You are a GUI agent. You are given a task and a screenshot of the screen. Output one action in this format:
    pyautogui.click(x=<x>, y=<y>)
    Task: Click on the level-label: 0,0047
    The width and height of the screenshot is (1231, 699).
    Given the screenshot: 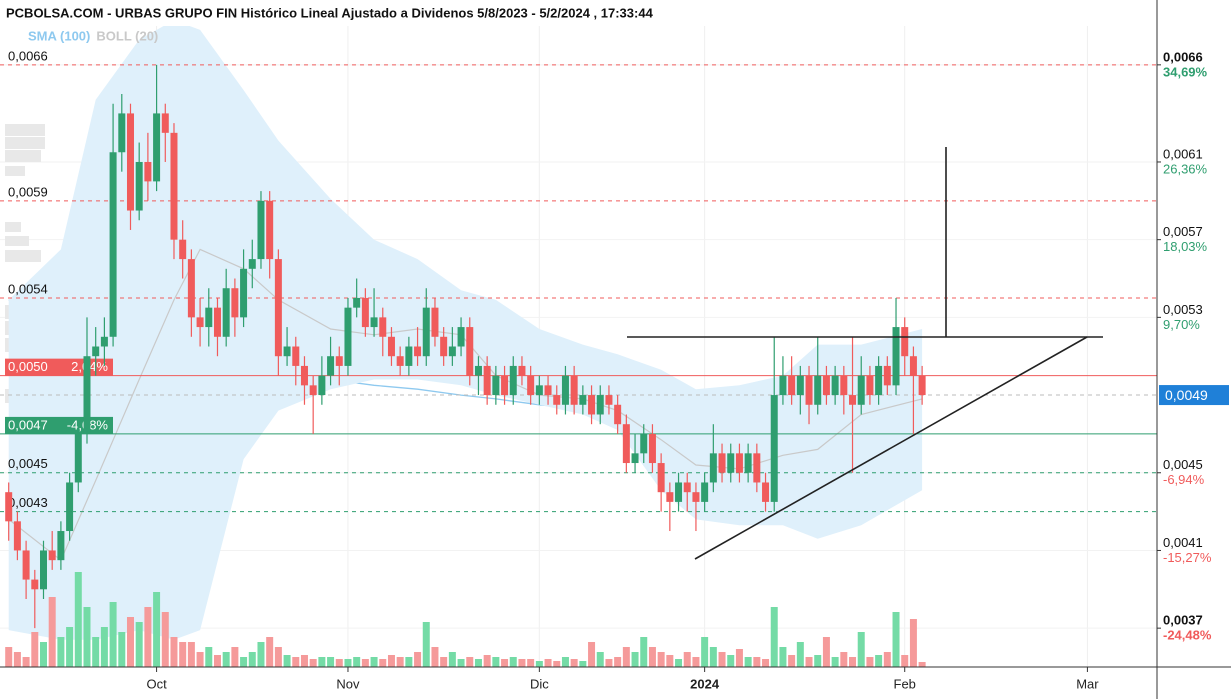 What is the action you would take?
    pyautogui.click(x=28, y=424)
    